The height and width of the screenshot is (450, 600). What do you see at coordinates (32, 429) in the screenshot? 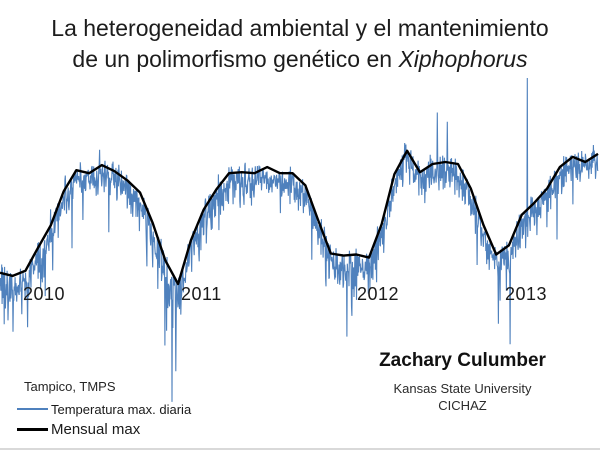
I see `monthly-line-swatch` at bounding box center [32, 429].